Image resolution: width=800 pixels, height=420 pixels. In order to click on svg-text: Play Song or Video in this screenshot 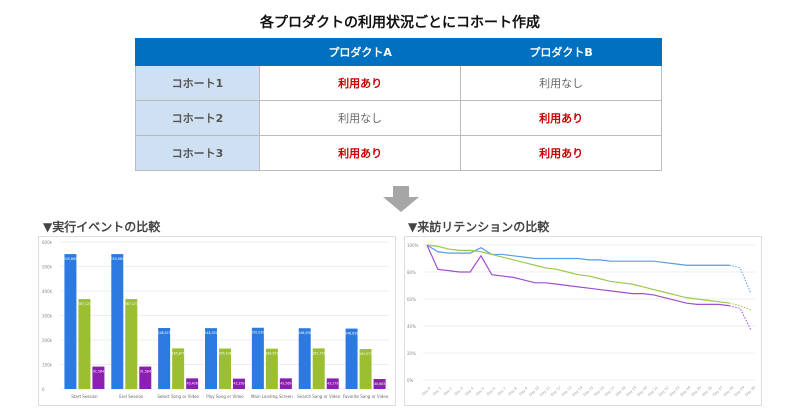, I will do `click(225, 396)`.